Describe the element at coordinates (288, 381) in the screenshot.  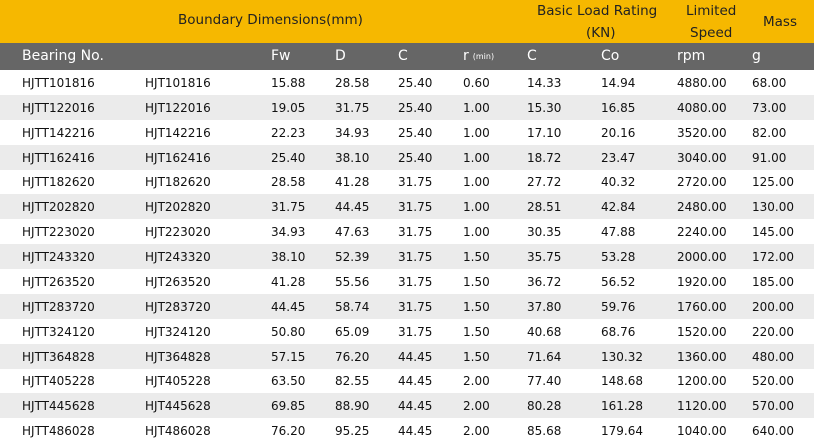
I see `cell: 63.50` at that location.